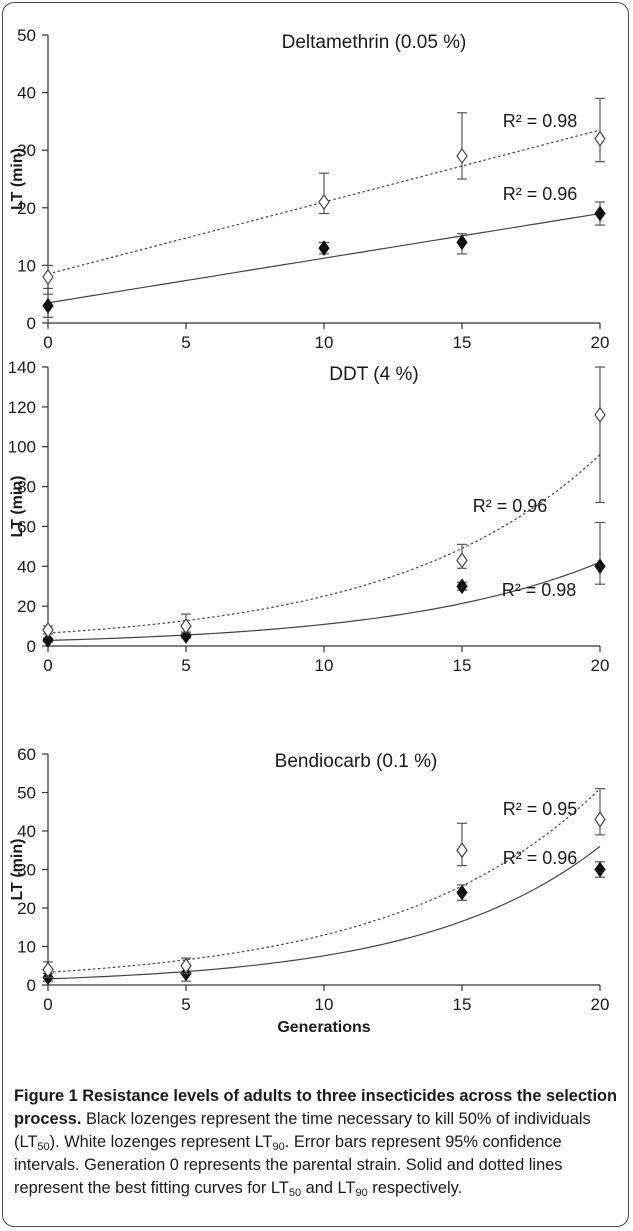 The image size is (633, 1231). What do you see at coordinates (22, 407) in the screenshot?
I see `y-tick-label: 120` at bounding box center [22, 407].